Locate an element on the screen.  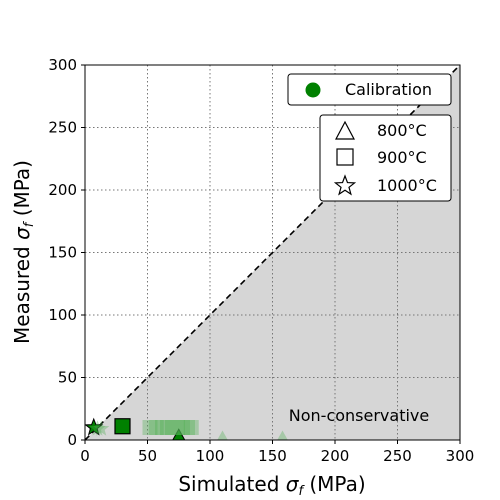
y-tick-label-2: 100 is located at coordinates (62, 315).